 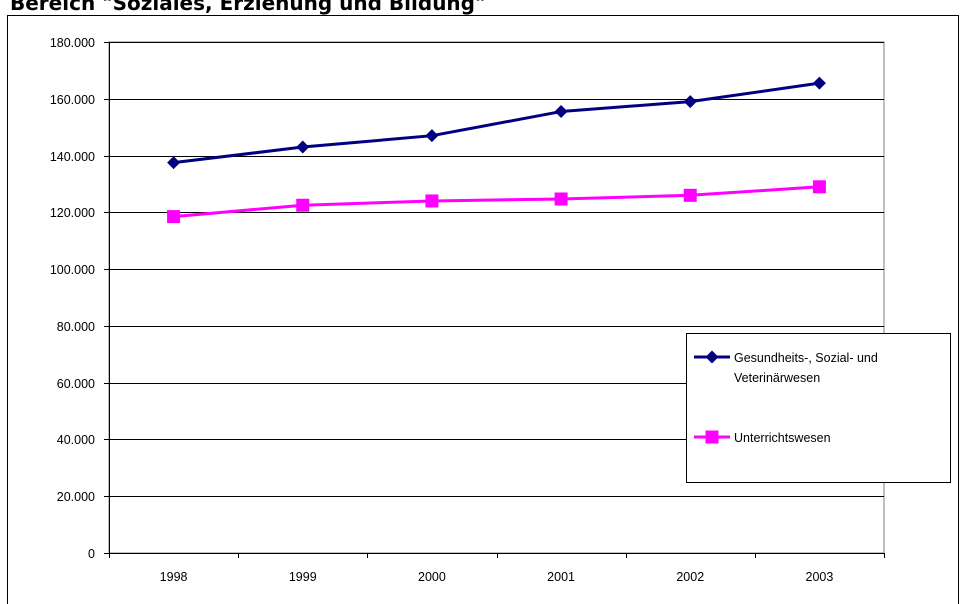 I want to click on legend-box, so click(x=818, y=408).